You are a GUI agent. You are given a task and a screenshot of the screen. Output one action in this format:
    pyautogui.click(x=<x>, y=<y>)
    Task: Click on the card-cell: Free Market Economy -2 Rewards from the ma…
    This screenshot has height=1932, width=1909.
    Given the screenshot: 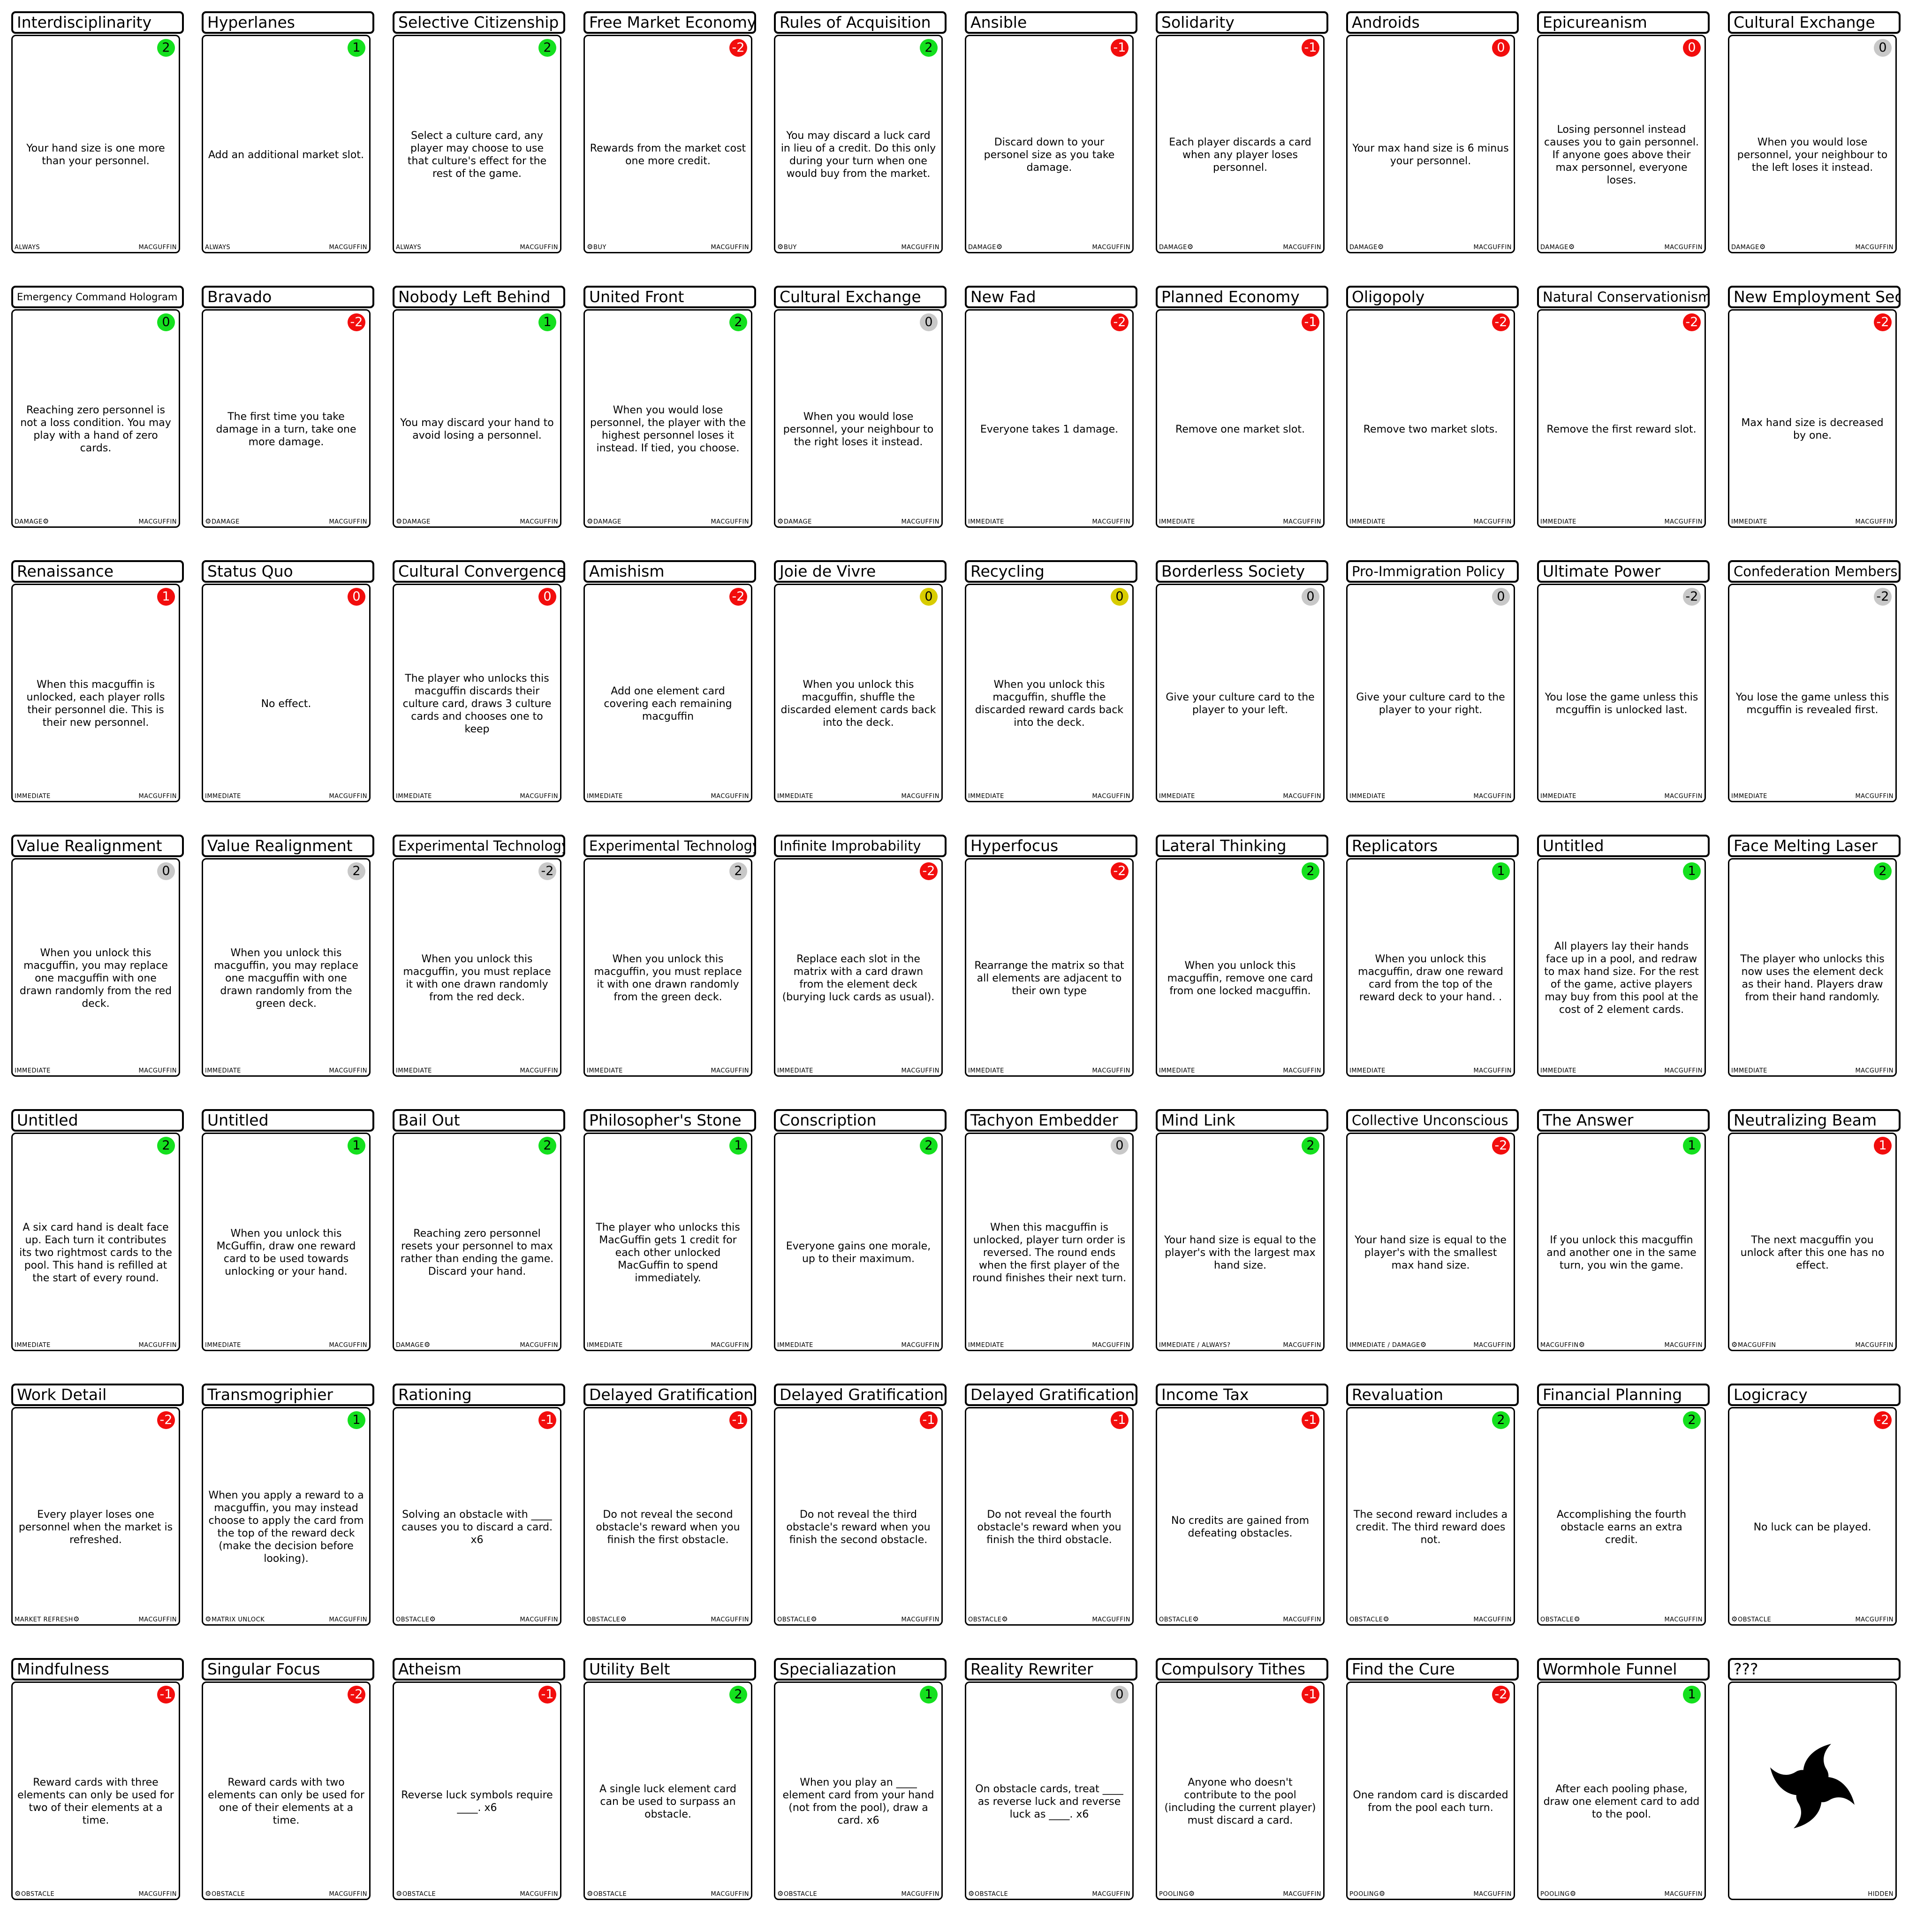 What is the action you would take?
    pyautogui.click(x=669, y=148)
    